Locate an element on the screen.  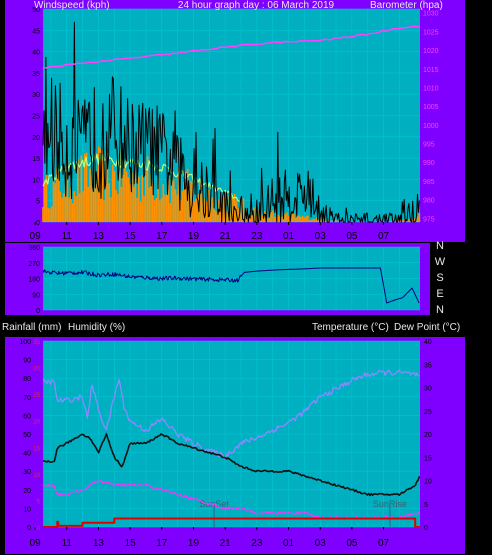
wind-y-tick-label: 5 is located at coordinates (38, 202).